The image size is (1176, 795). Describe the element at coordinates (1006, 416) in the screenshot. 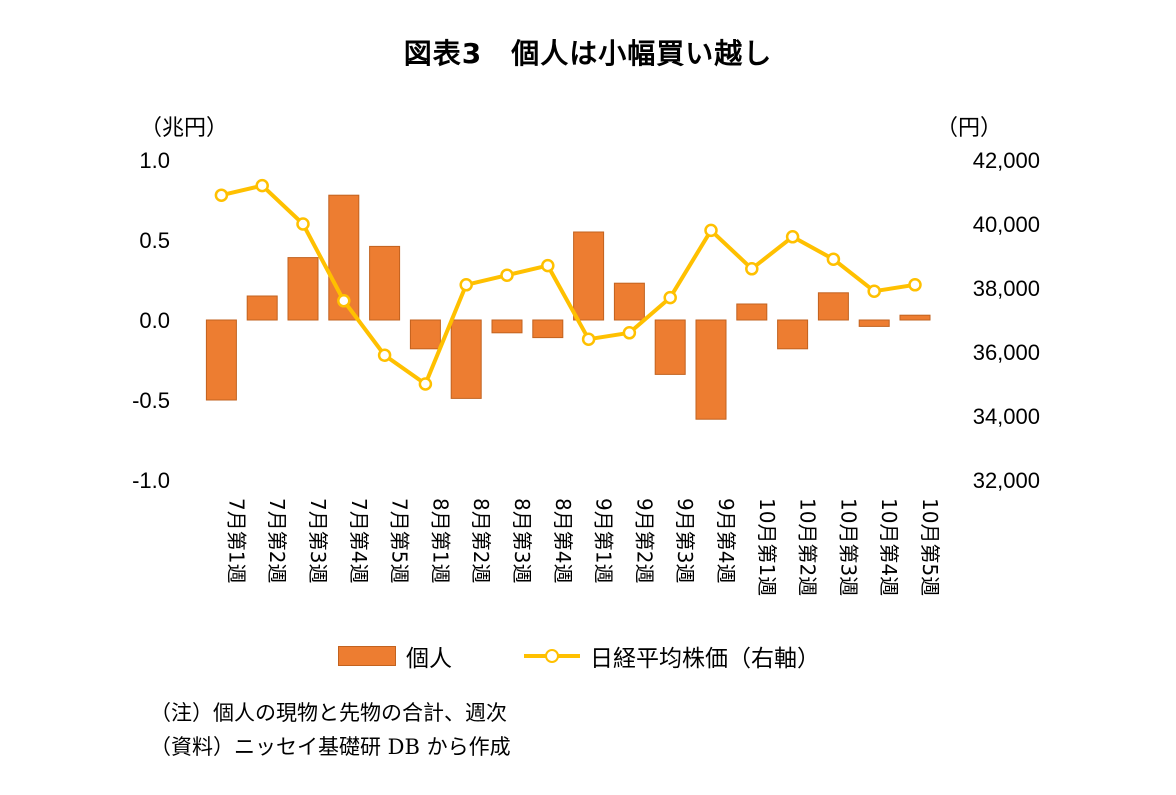

I see `right-tick-label: 34,000` at that location.